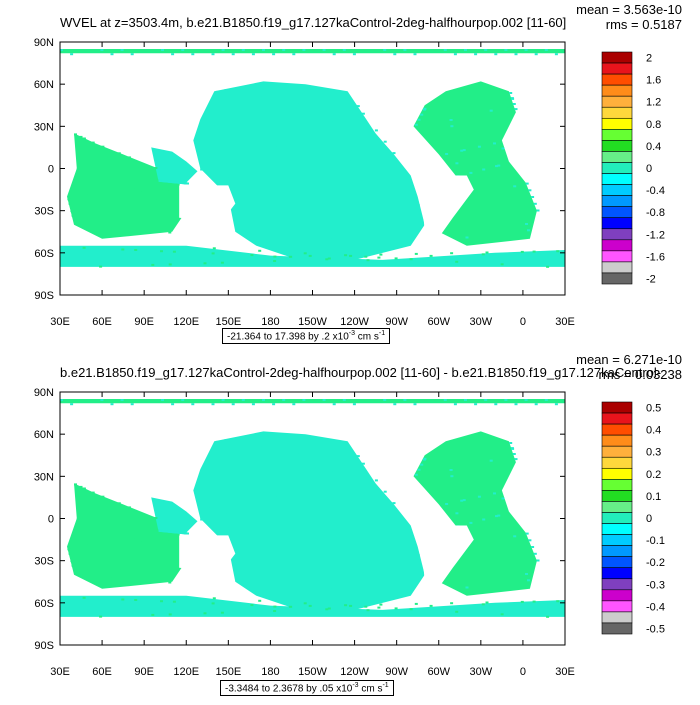 The width and height of the screenshot is (700, 705). What do you see at coordinates (312, 256) in the screenshot?
I see `ocean-region` at bounding box center [312, 256].